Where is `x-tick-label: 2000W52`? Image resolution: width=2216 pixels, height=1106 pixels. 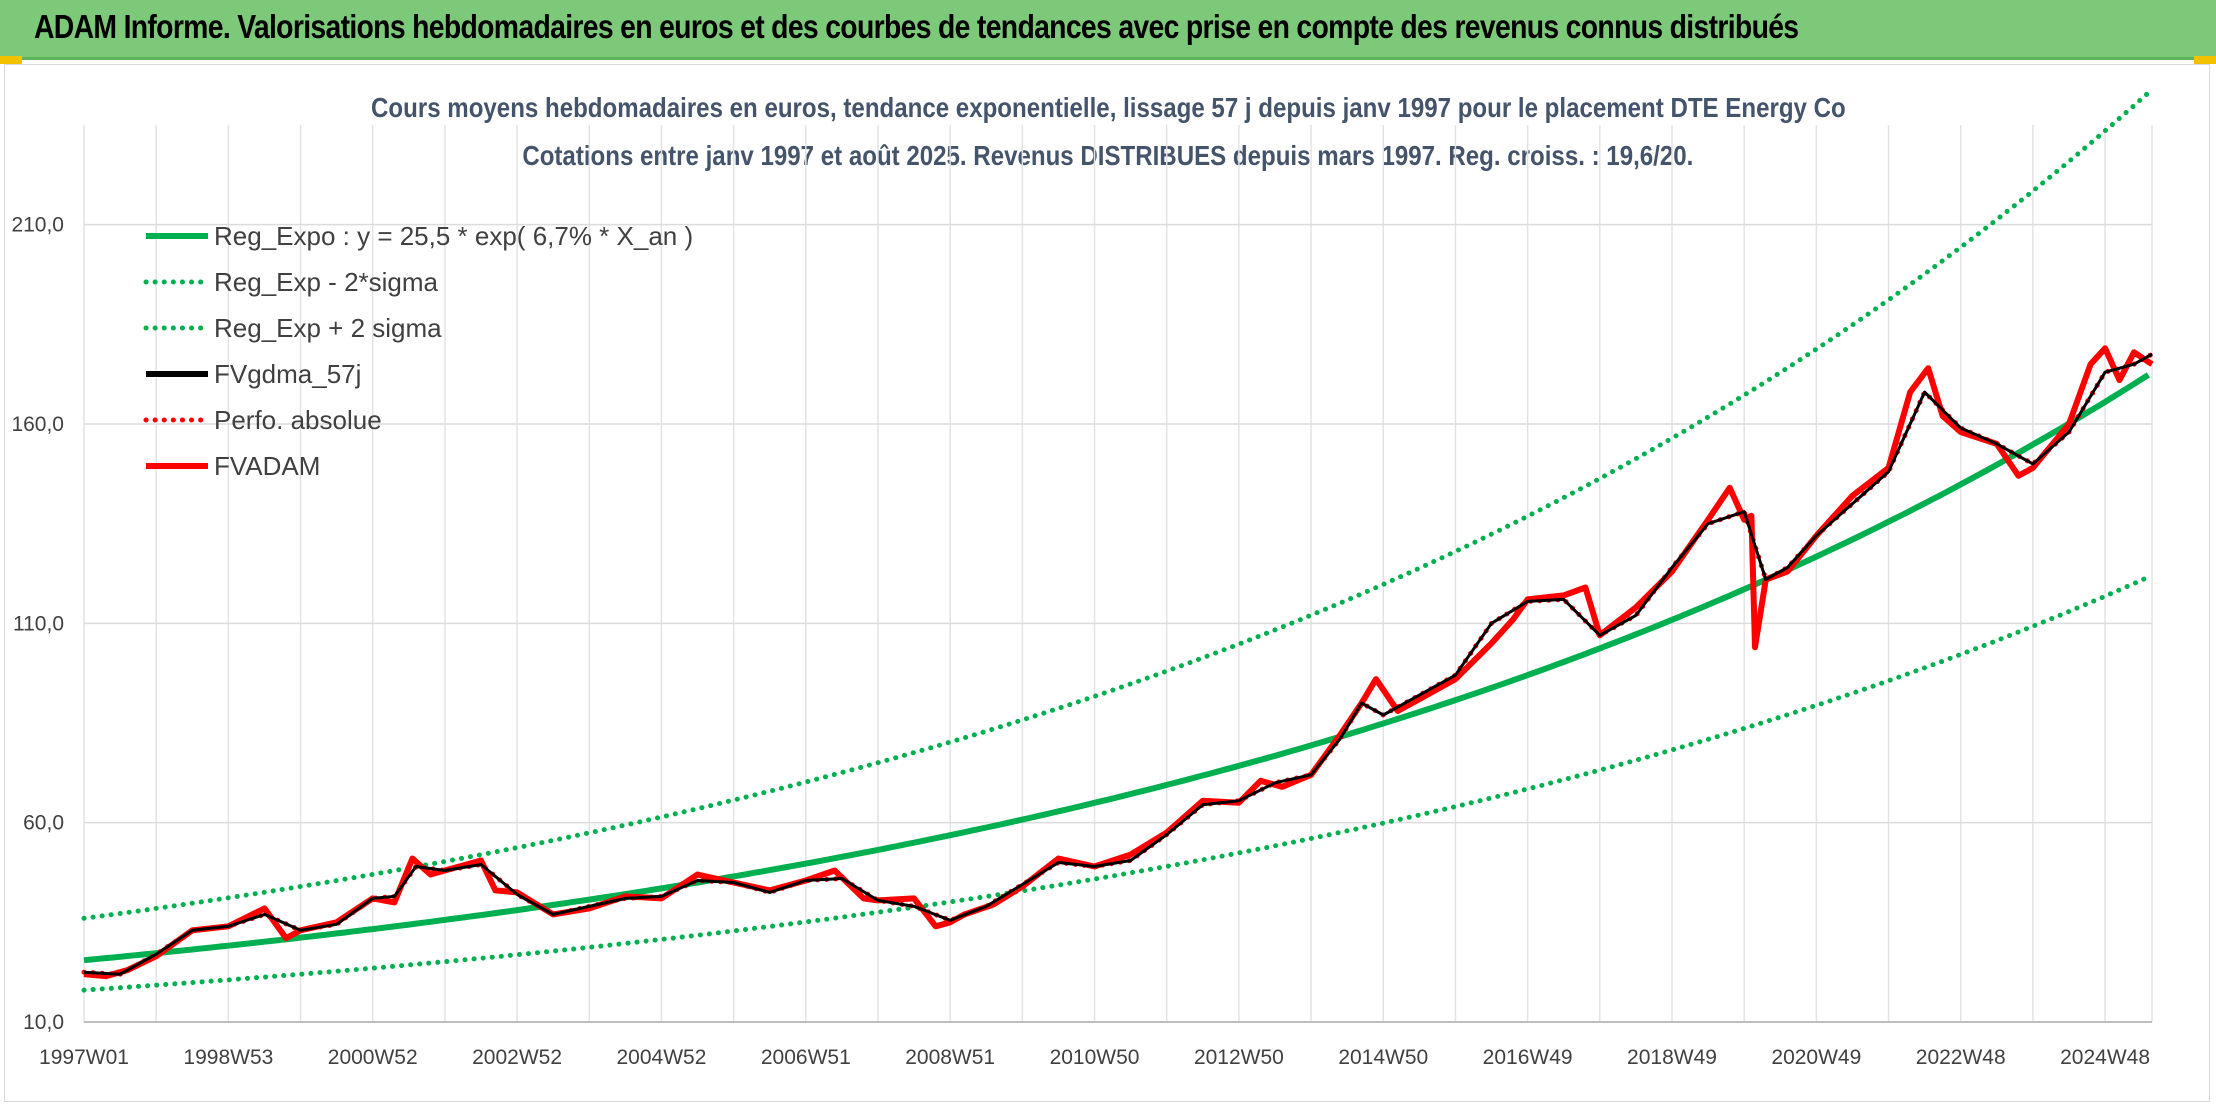
x-tick-label: 2000W52 is located at coordinates (373, 1057).